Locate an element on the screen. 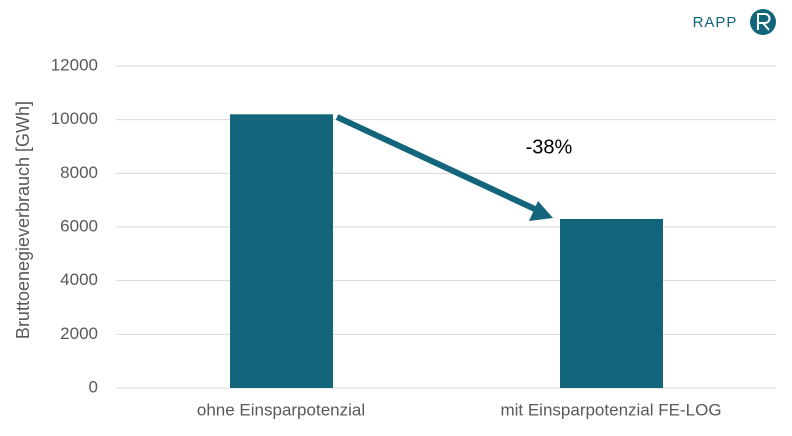 The height and width of the screenshot is (436, 792). annotation: -38% is located at coordinates (549, 147).